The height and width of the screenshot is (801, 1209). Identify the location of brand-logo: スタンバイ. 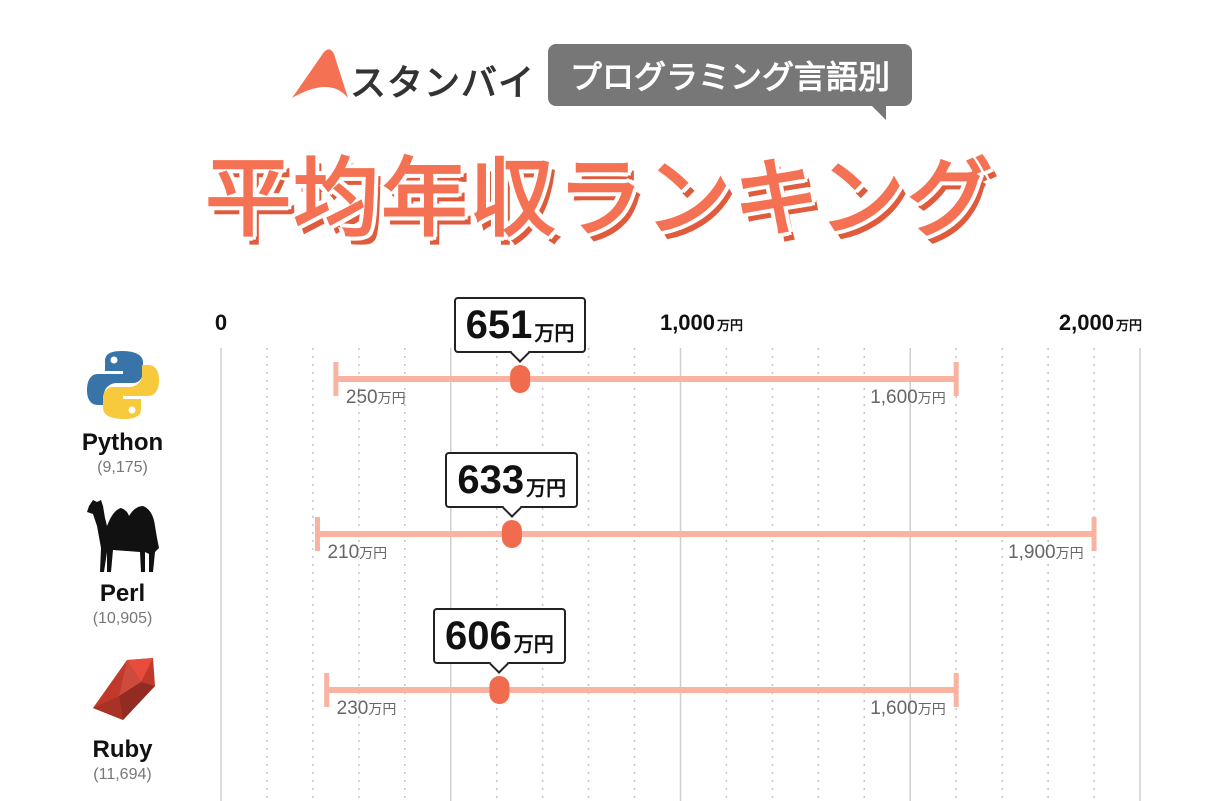
(420, 76).